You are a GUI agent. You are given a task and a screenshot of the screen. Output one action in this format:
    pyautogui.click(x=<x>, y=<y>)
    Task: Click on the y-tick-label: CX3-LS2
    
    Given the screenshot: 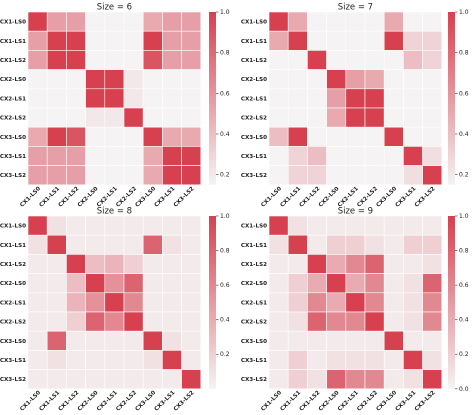 What is the action you would take?
    pyautogui.click(x=13, y=176)
    